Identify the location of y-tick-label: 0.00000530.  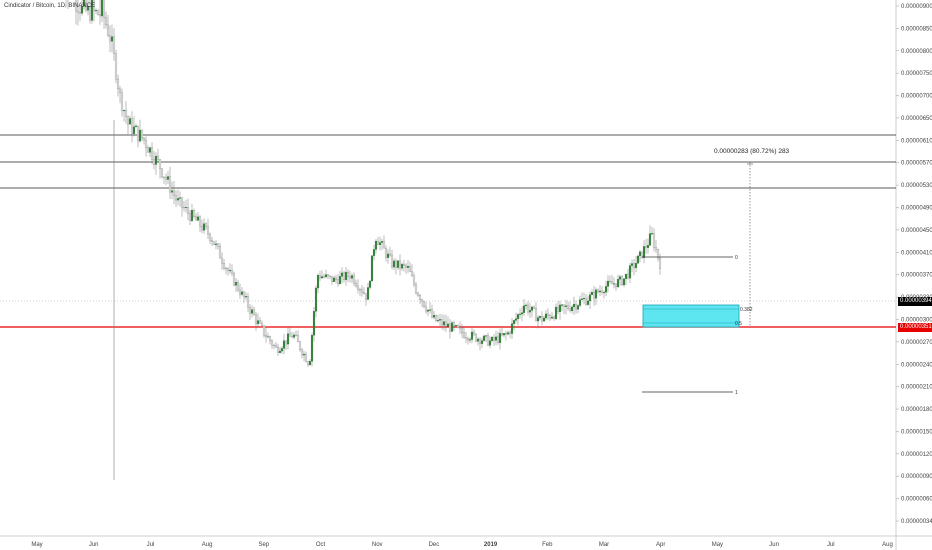
(916, 186).